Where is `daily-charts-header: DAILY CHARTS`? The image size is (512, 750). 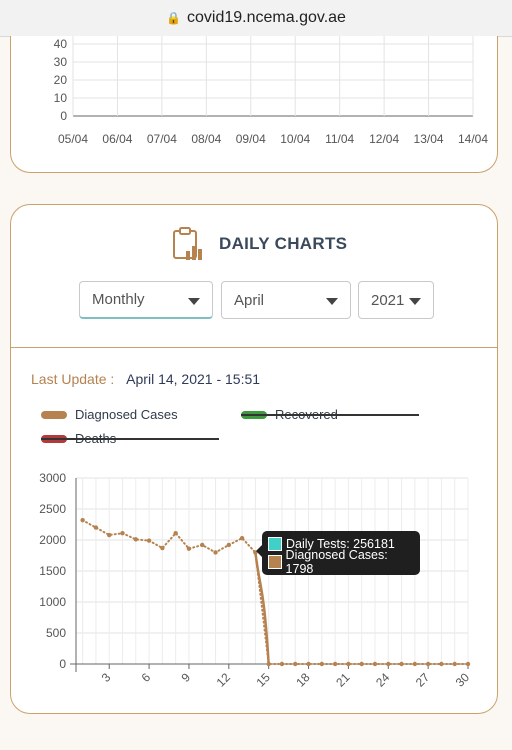 daily-charts-header: DAILY CHARTS is located at coordinates (259, 244).